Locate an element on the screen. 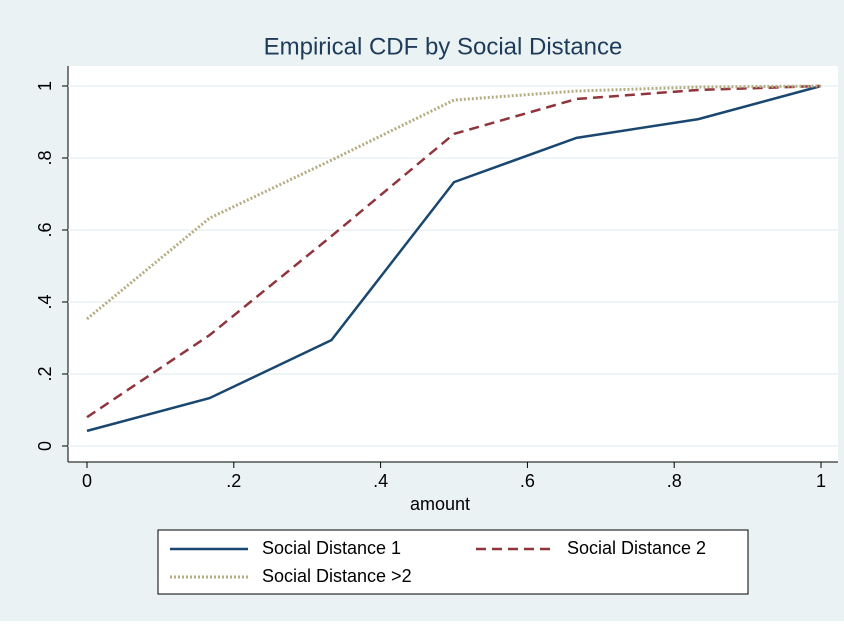 This screenshot has width=844, height=626. x-tick-label: .2 is located at coordinates (233, 481).